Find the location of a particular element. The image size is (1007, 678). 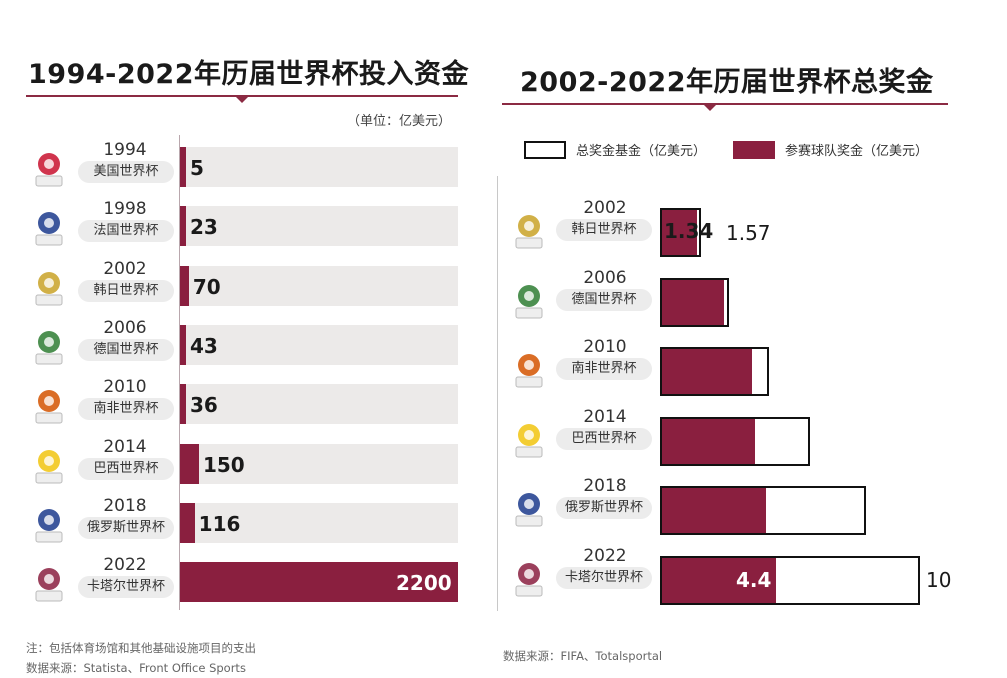

left-bar-value: 36 is located at coordinates (204, 405).